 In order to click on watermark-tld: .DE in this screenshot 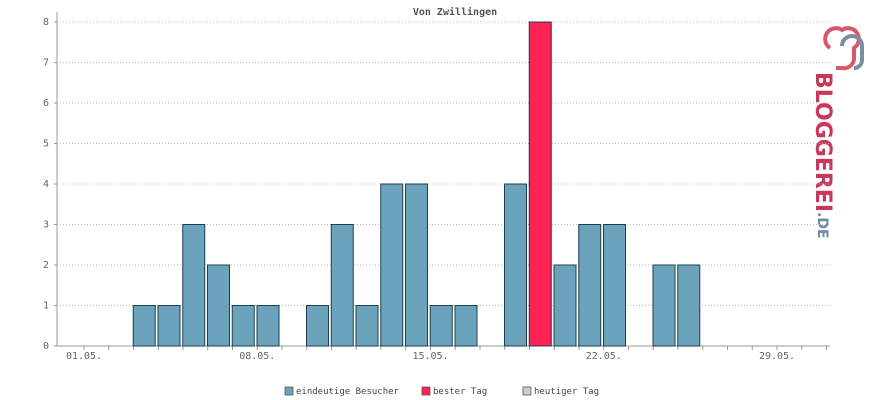, I will do `click(822, 225)`.